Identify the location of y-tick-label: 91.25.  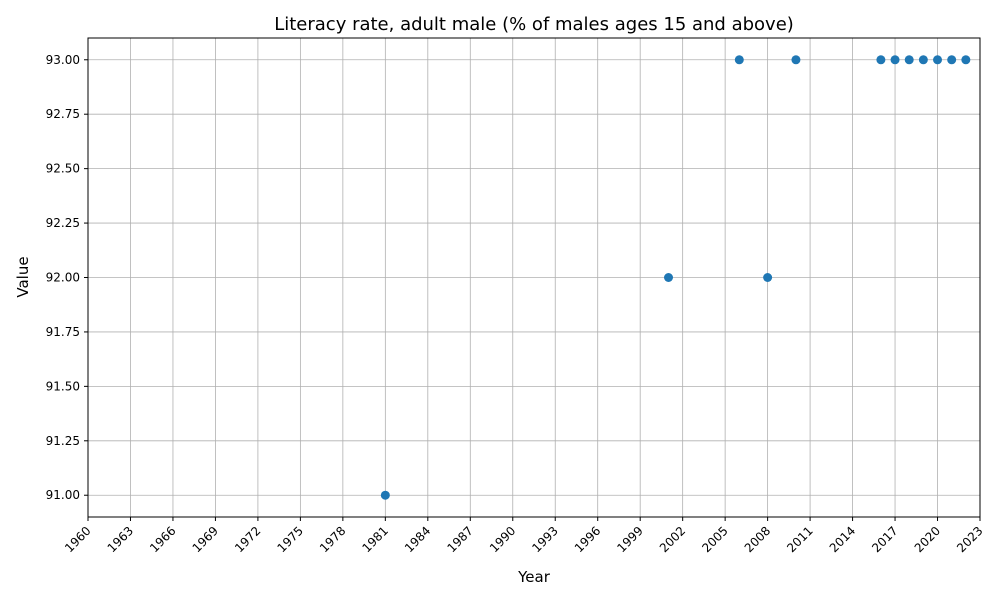
(63, 441).